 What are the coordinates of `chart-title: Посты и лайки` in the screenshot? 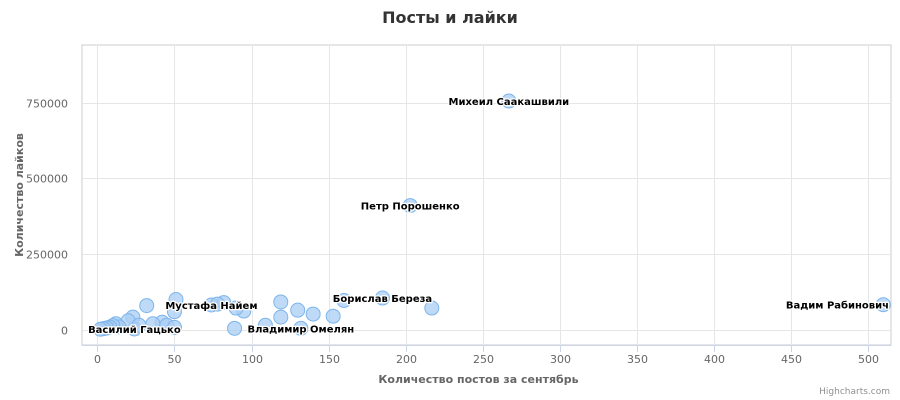 It's located at (450, 17).